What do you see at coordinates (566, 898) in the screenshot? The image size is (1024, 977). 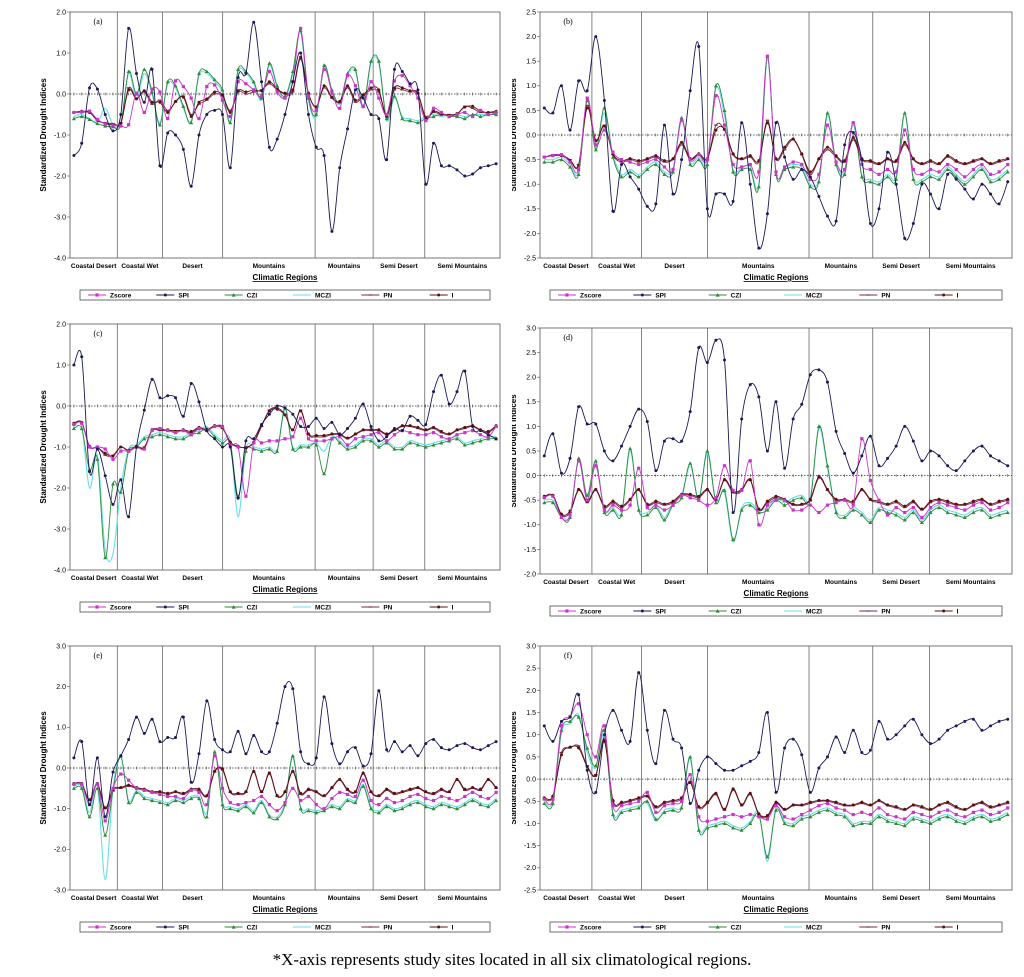 I see `region-label: Coastal Desert` at bounding box center [566, 898].